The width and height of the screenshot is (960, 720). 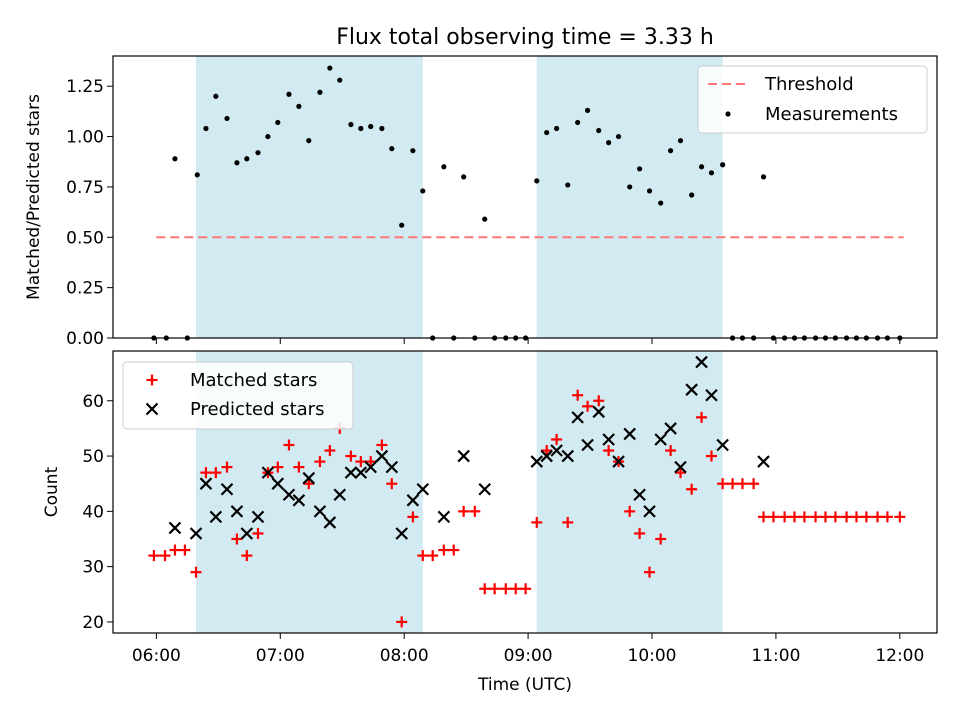 What do you see at coordinates (85, 87) in the screenshot?
I see `y-tick-label: 1.25` at bounding box center [85, 87].